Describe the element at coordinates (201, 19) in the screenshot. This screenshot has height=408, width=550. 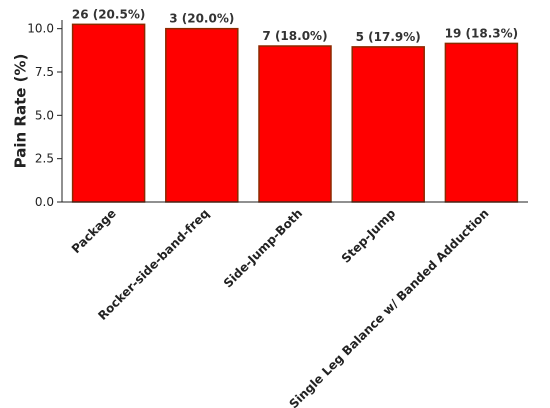
I see `bar-data-label: 3 (20.0%)` at that location.